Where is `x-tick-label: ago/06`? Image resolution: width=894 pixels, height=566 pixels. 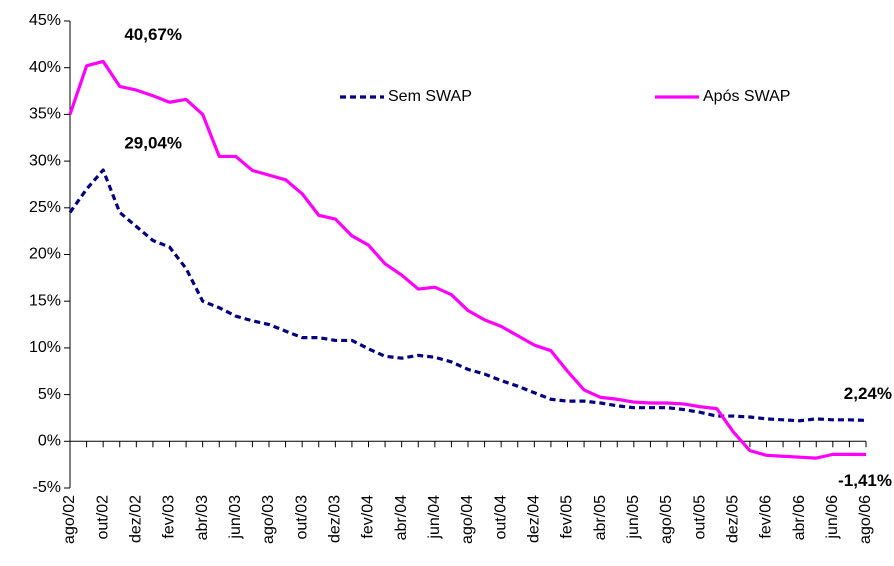 x-tick-label: ago/06 is located at coordinates (865, 519).